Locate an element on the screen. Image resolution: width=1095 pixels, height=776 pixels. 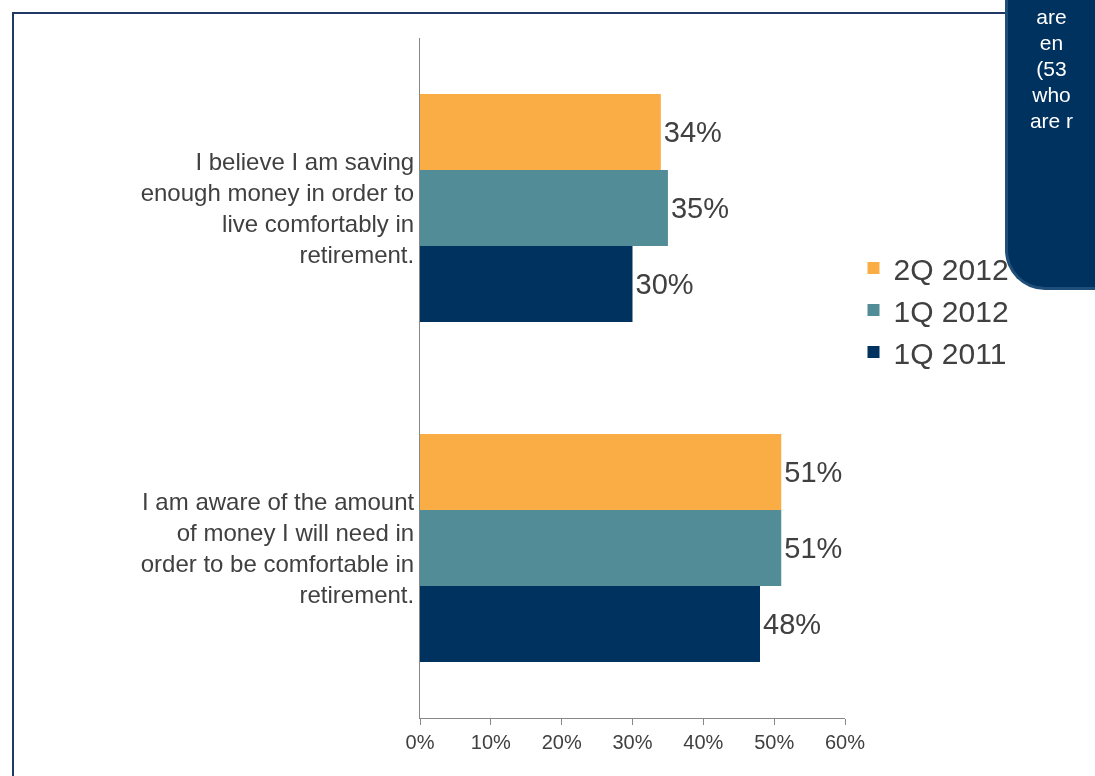
y-tick-label: I believe I am saving enough money in order to live comfortably in retirement. is located at coordinates (277, 208).